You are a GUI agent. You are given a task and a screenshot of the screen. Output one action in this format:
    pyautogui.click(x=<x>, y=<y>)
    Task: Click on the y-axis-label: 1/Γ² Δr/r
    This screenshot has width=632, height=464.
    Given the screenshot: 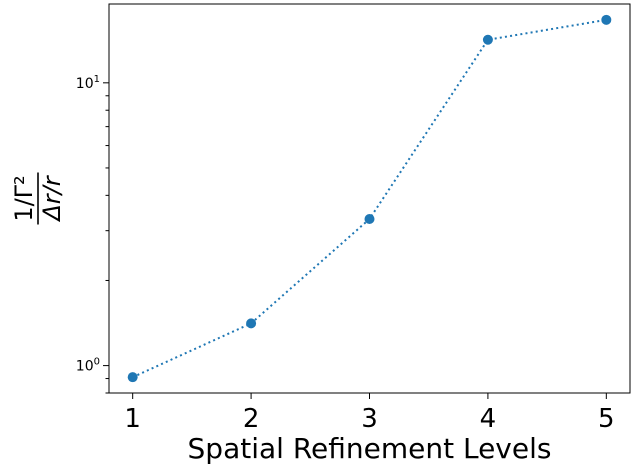 What is the action you would take?
    pyautogui.click(x=38, y=198)
    